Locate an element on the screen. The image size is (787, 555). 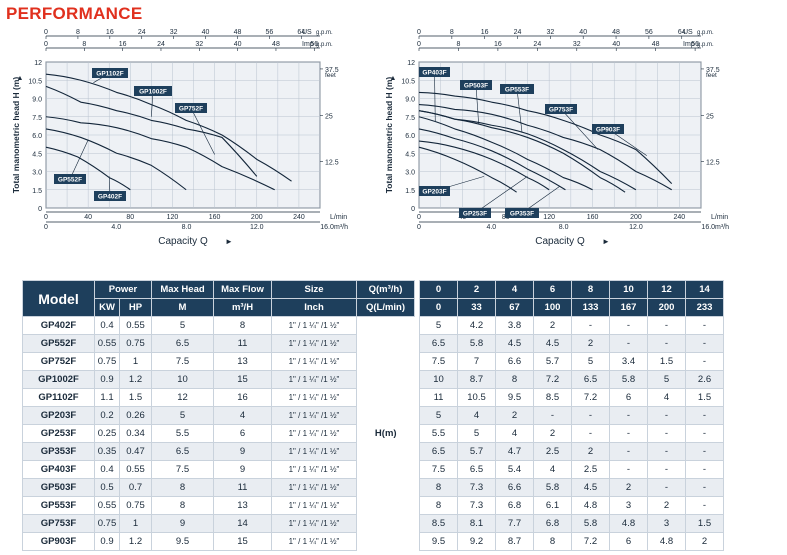
max-head-cell: 12 is located at coordinates (182, 397).